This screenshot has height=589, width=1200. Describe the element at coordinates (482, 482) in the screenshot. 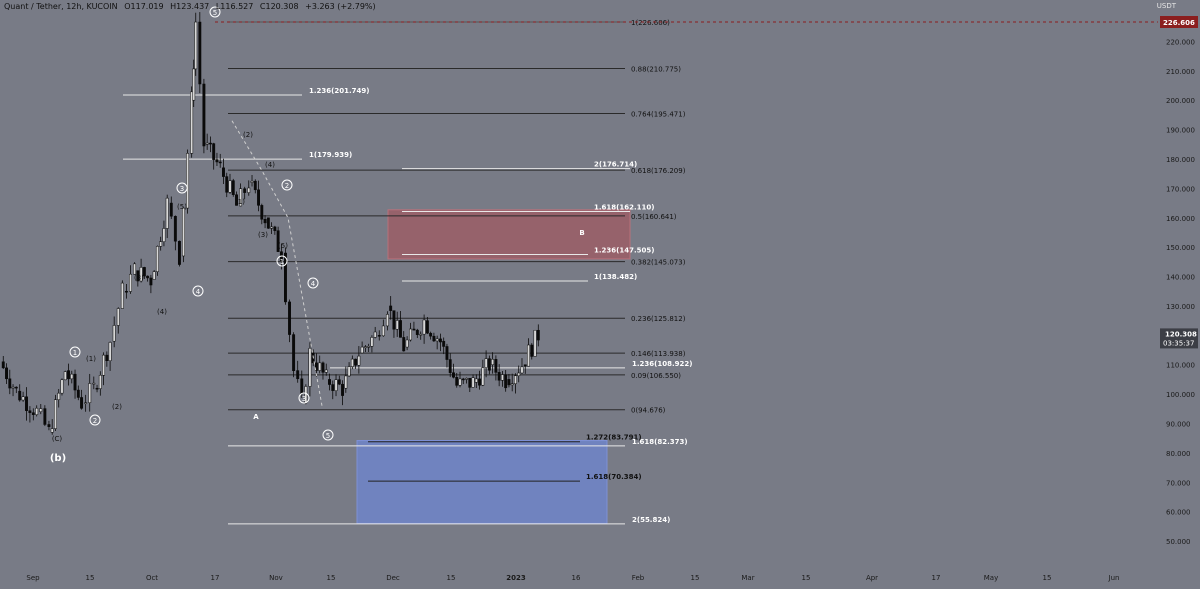

I see `demand-zone` at that location.